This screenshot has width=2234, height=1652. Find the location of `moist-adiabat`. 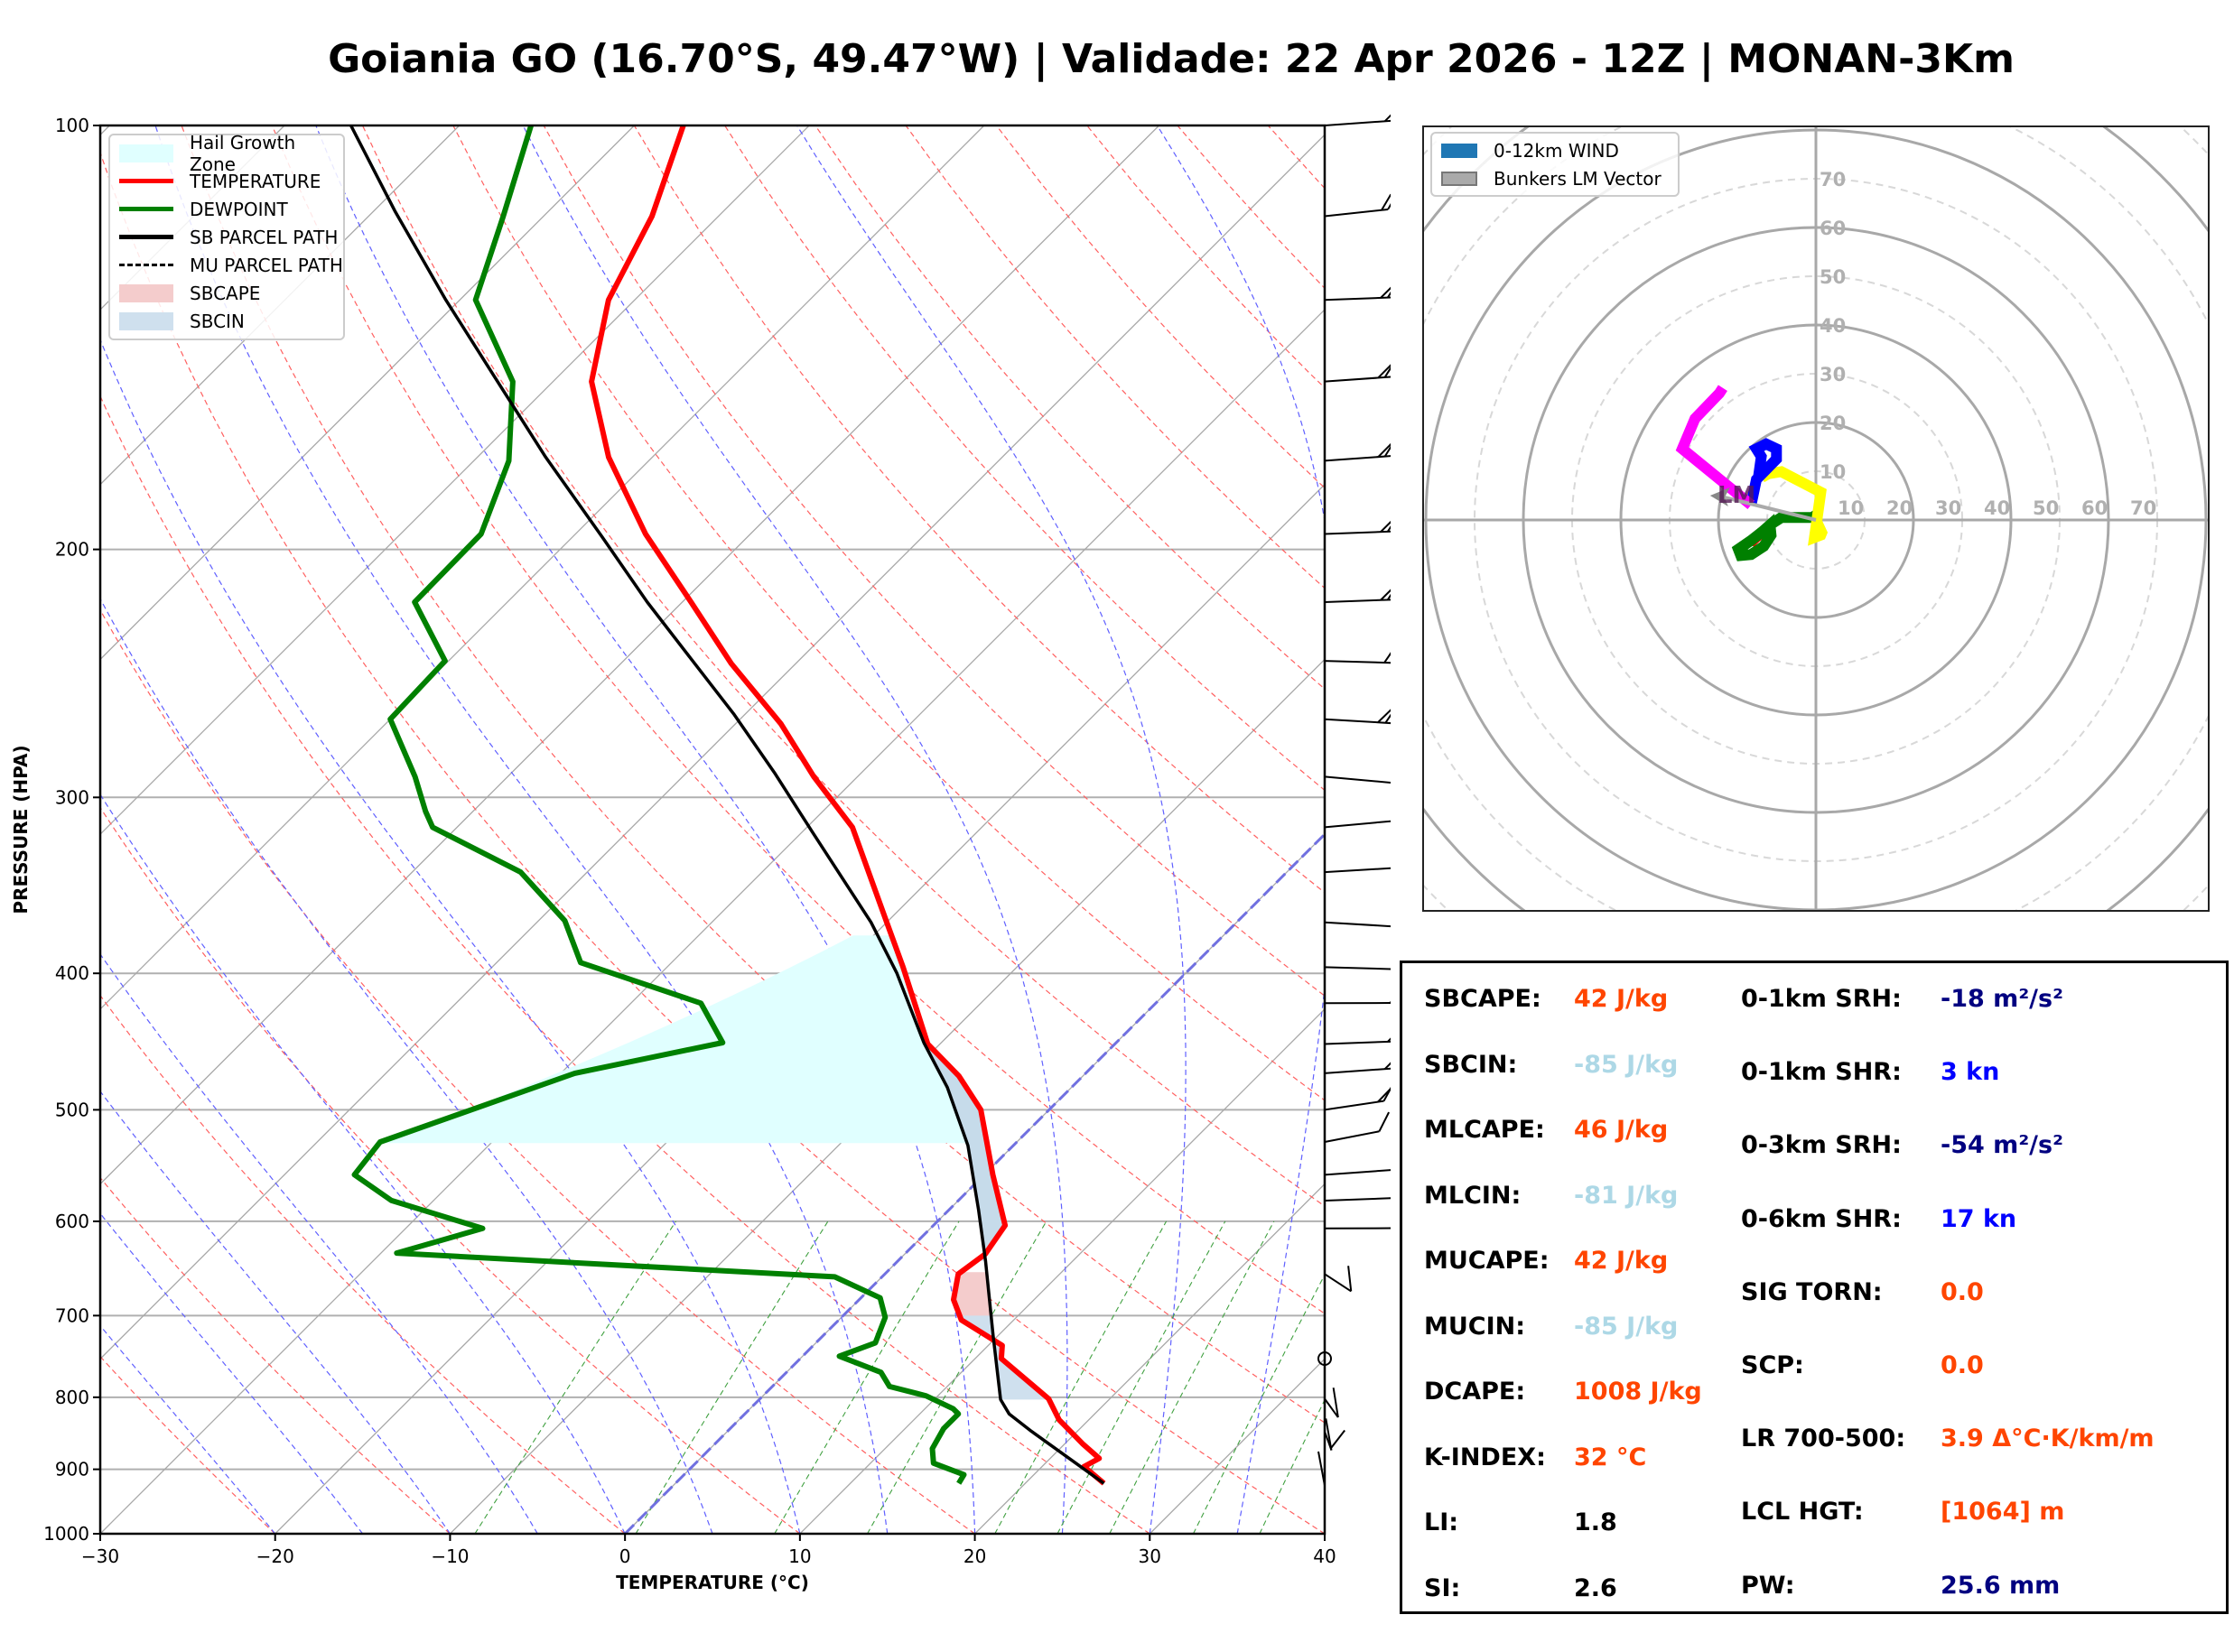

moist-adiabat is located at coordinates (188, 1429).